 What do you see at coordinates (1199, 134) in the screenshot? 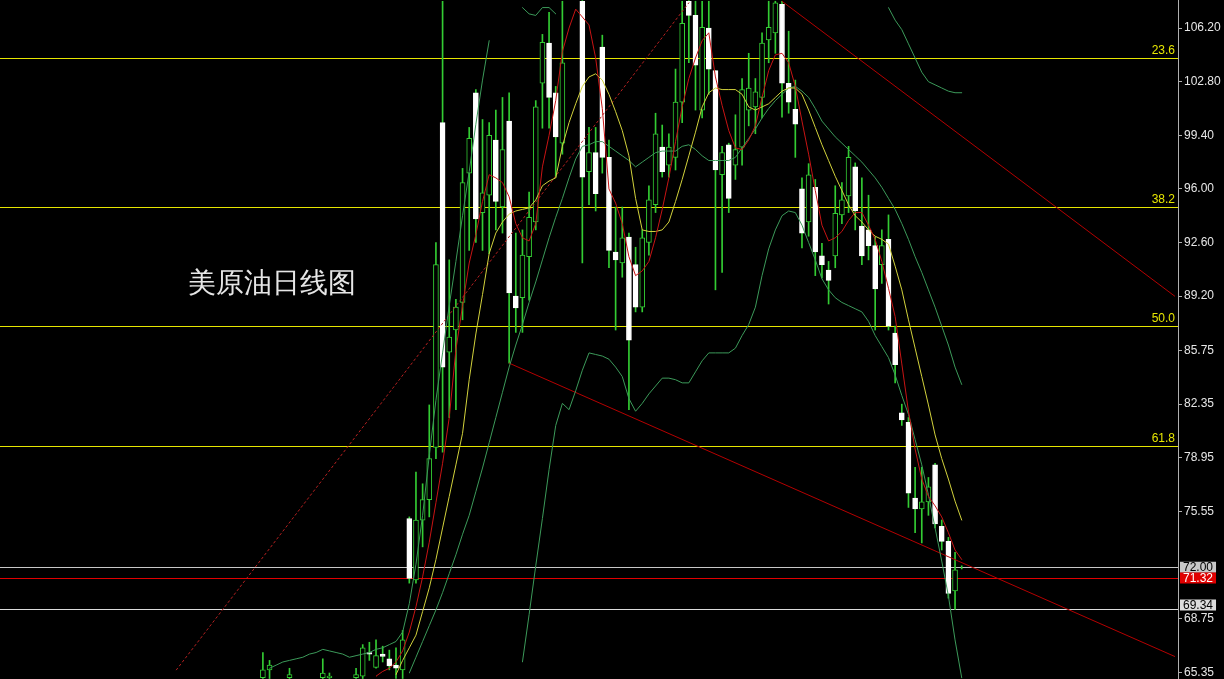
I see `y-tick-label: 99.40` at bounding box center [1199, 134].